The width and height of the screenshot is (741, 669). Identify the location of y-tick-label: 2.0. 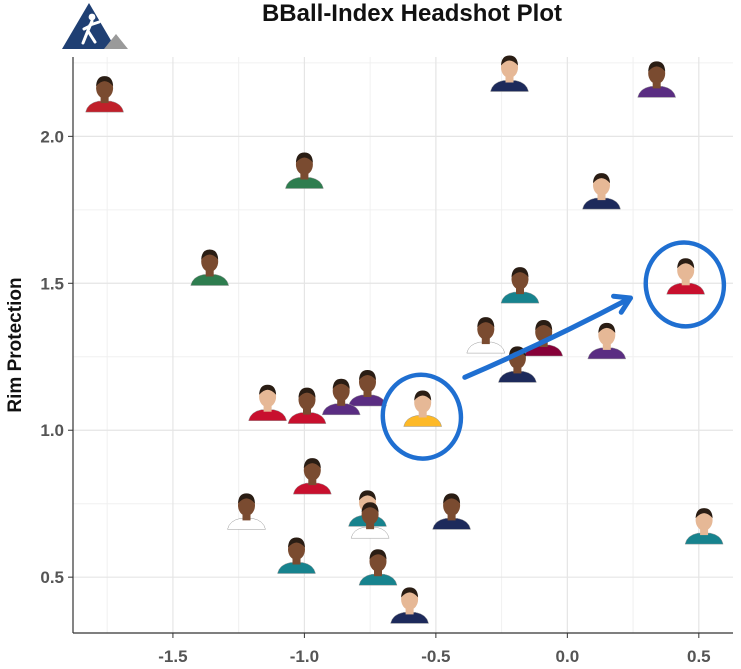
(52, 136).